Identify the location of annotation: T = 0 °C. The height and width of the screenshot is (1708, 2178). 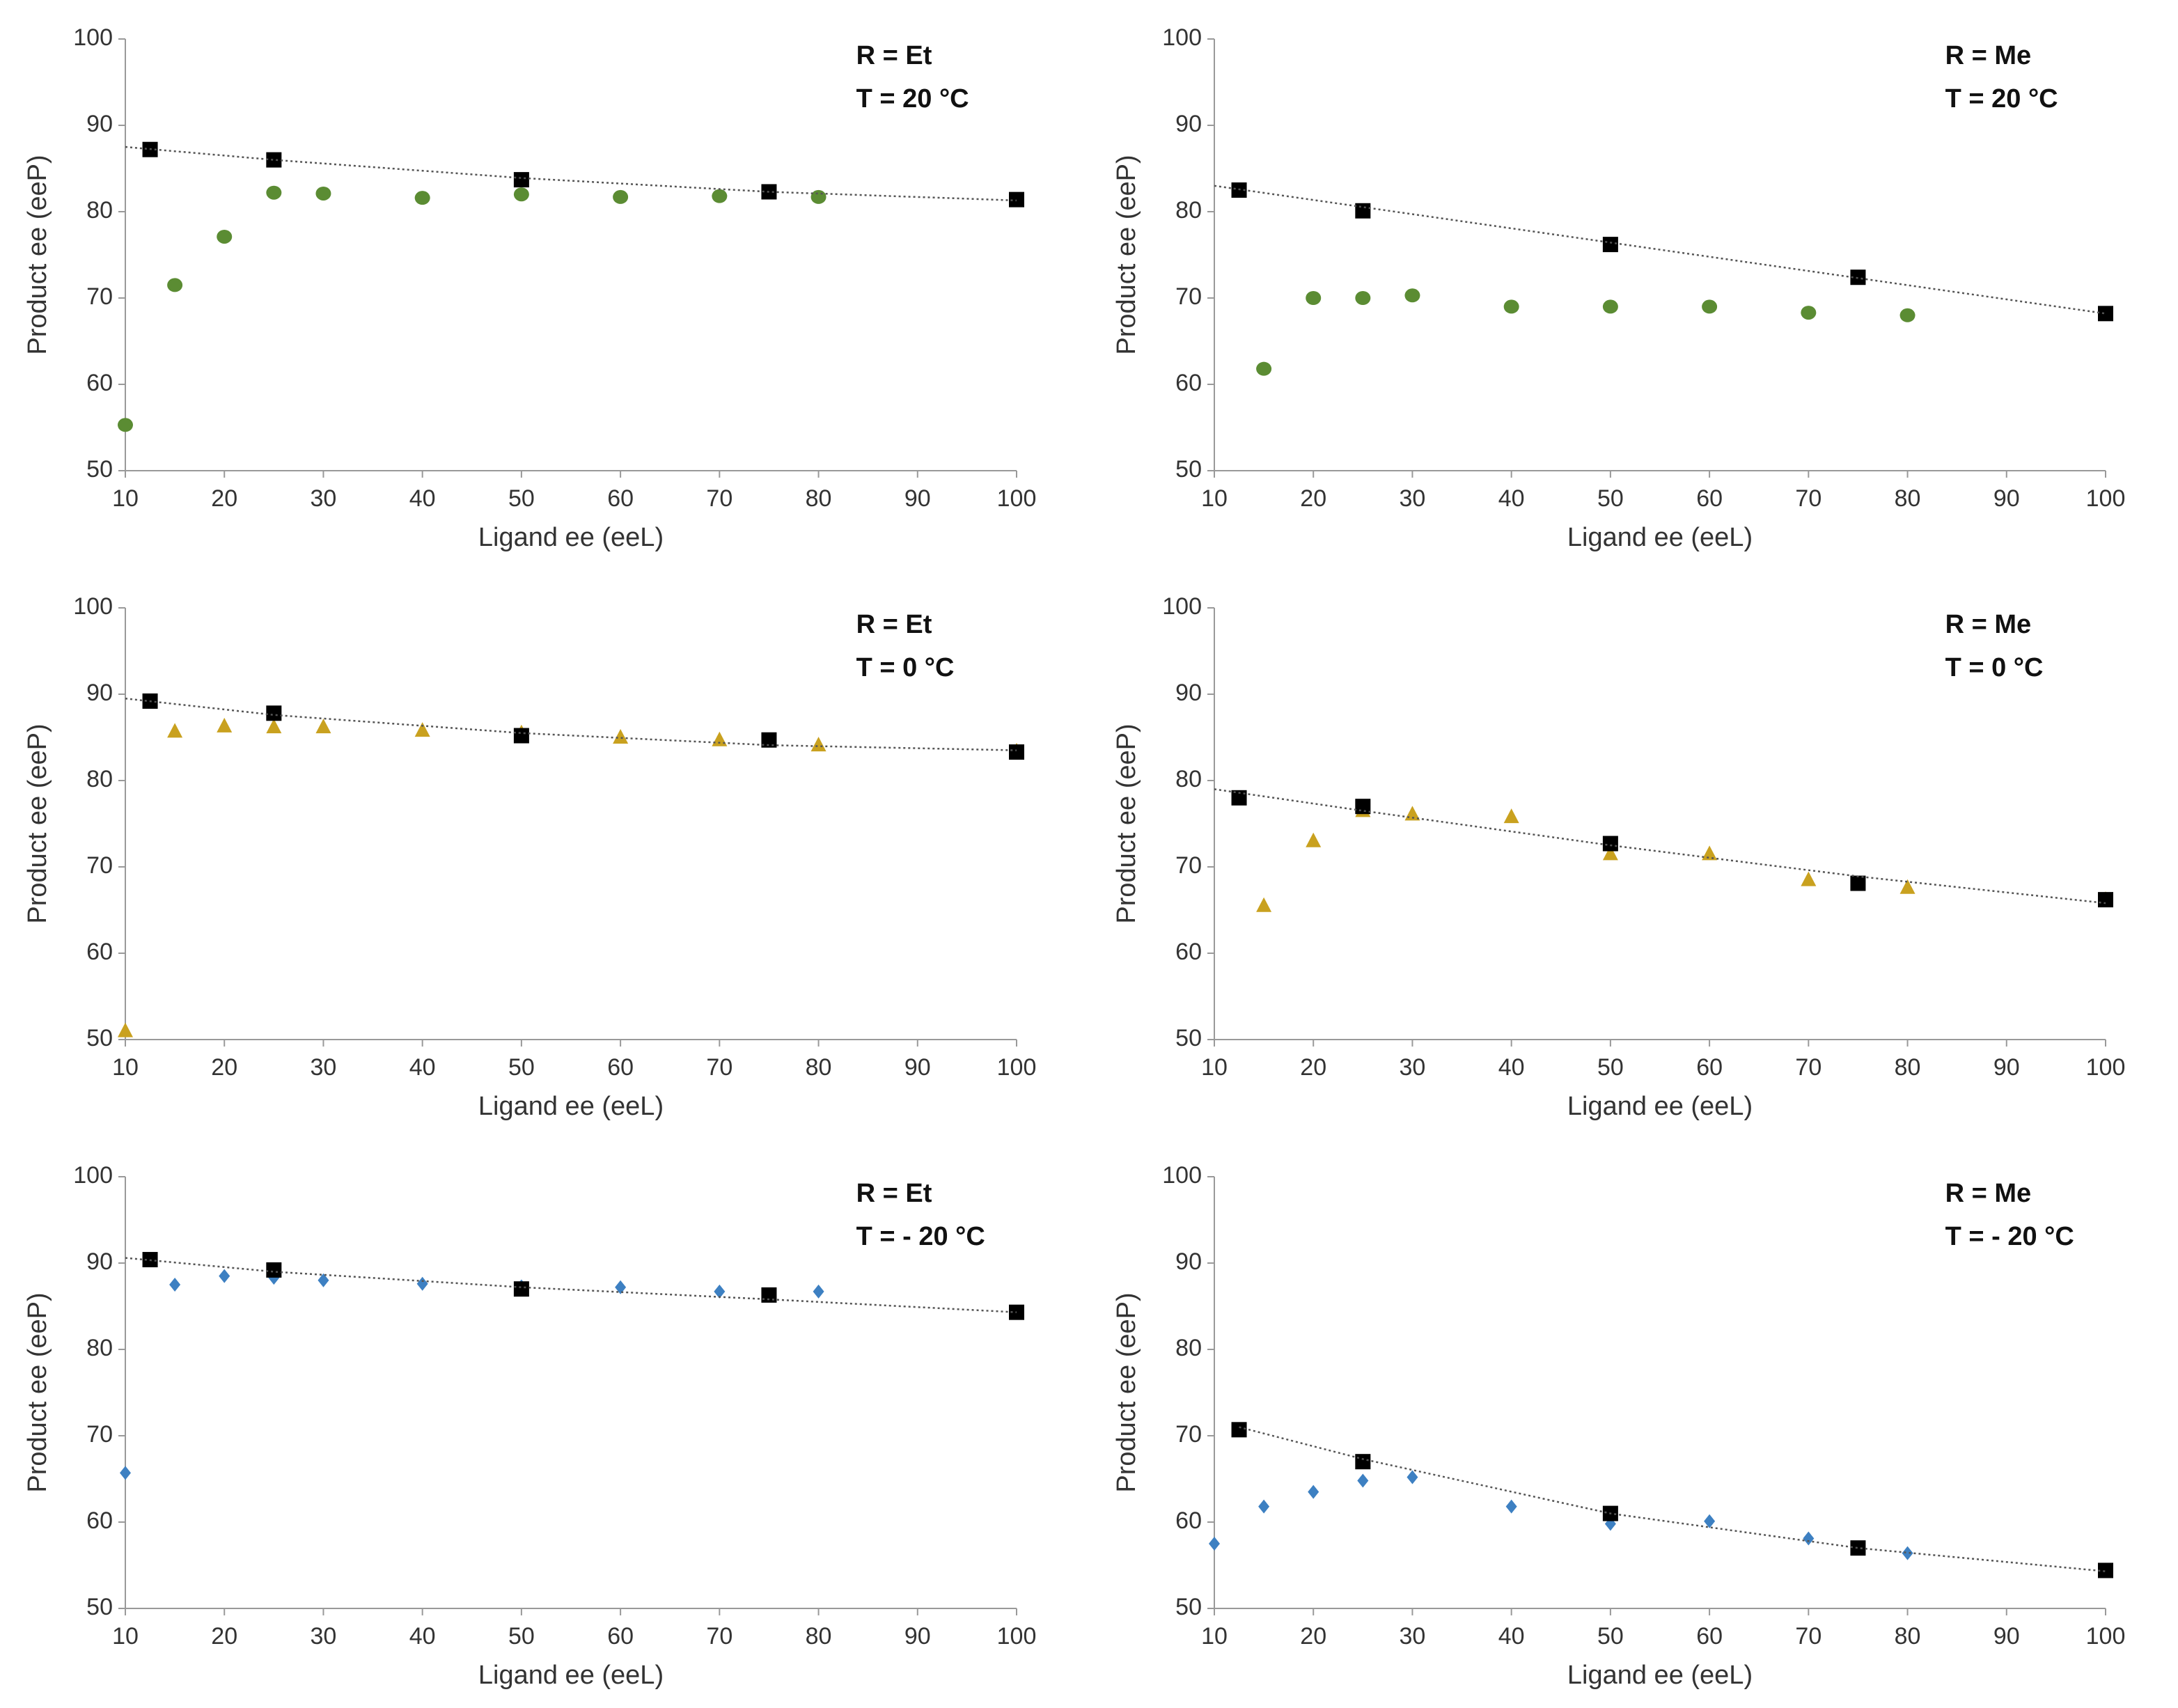
(905, 668).